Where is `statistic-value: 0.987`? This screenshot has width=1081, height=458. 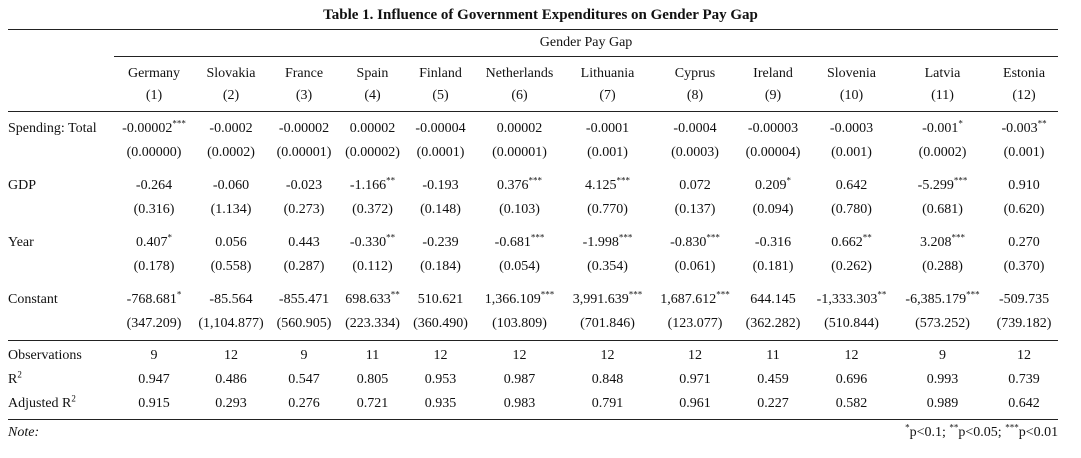
statistic-value: 0.987 is located at coordinates (519, 379).